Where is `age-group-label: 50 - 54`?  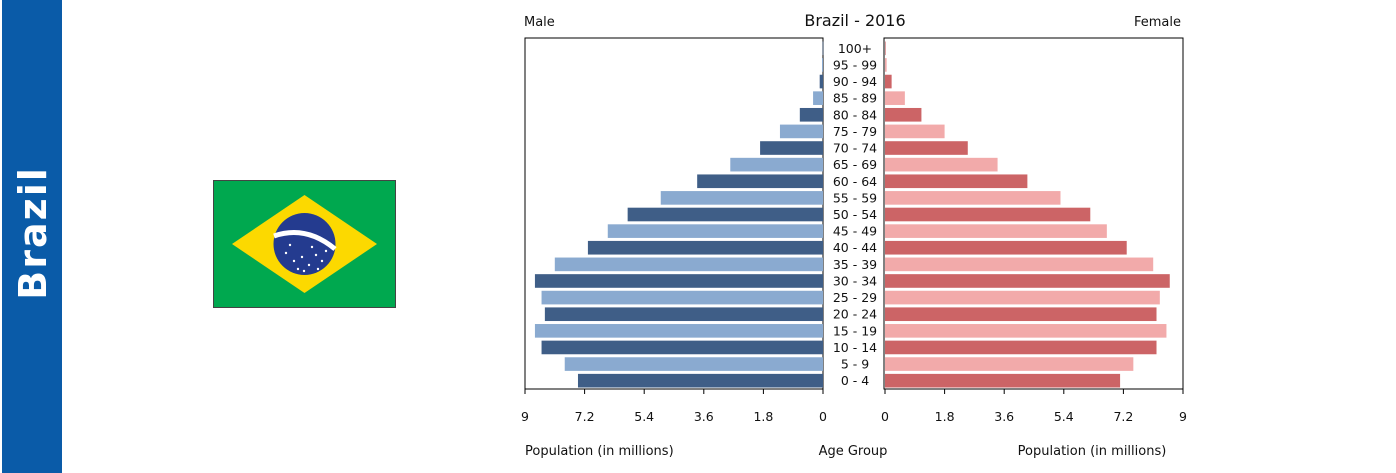 age-group-label: 50 - 54 is located at coordinates (855, 214).